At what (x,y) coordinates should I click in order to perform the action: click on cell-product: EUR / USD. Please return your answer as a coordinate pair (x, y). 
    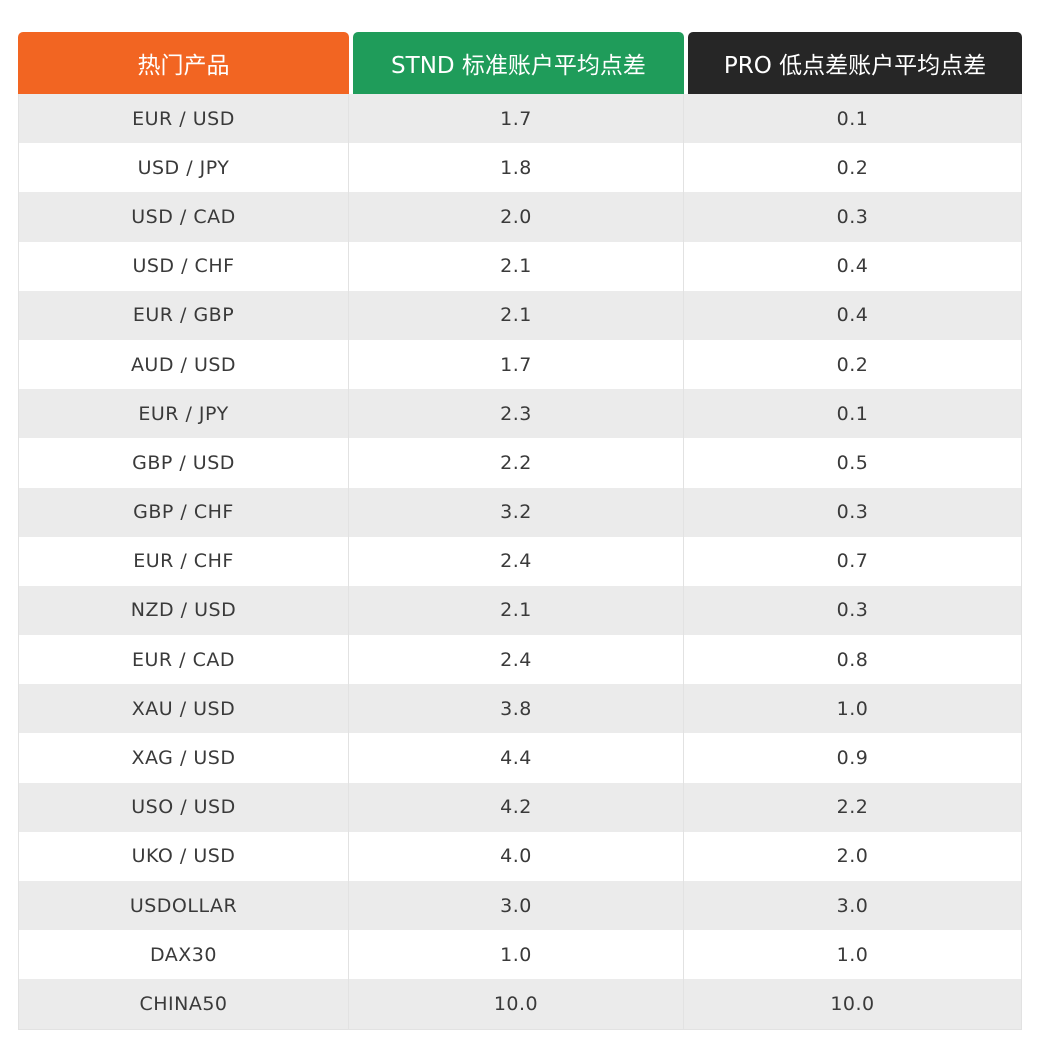
    Looking at the image, I should click on (184, 119).